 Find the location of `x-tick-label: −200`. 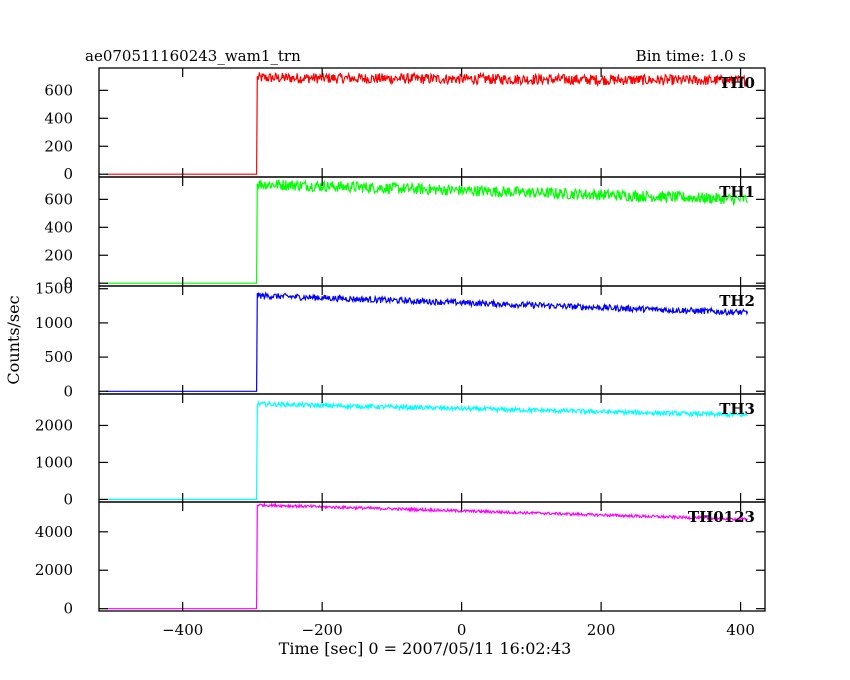

x-tick-label: −200 is located at coordinates (322, 630).